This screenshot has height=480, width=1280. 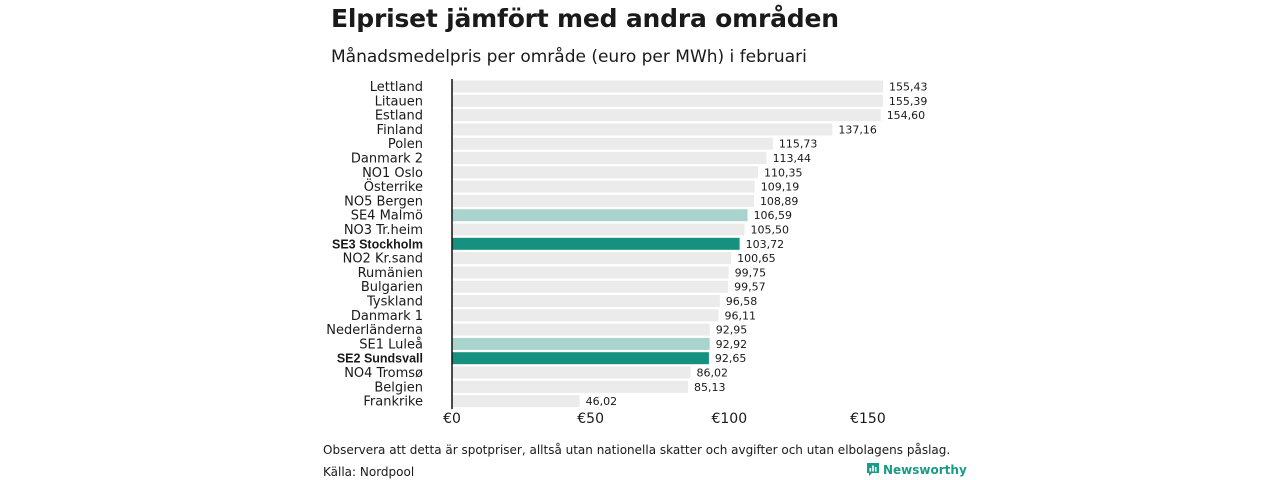 What do you see at coordinates (765, 244) in the screenshot?
I see `value-label: 103,72` at bounding box center [765, 244].